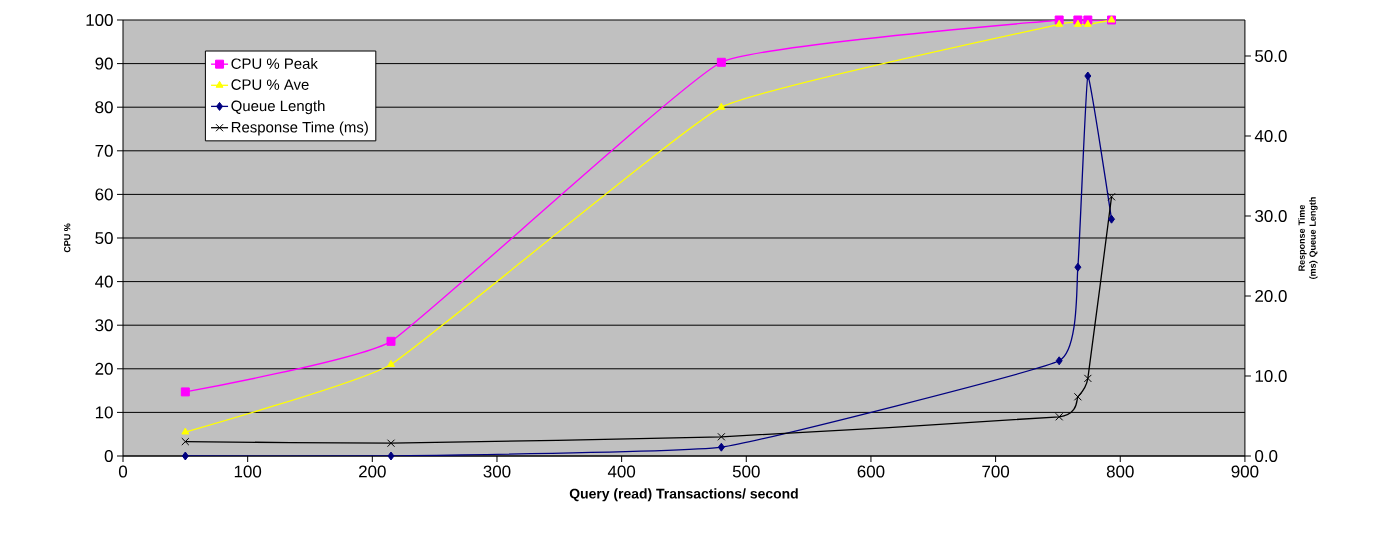 The image size is (1385, 559). I want to click on y-tick-label: 70, so click(104, 150).